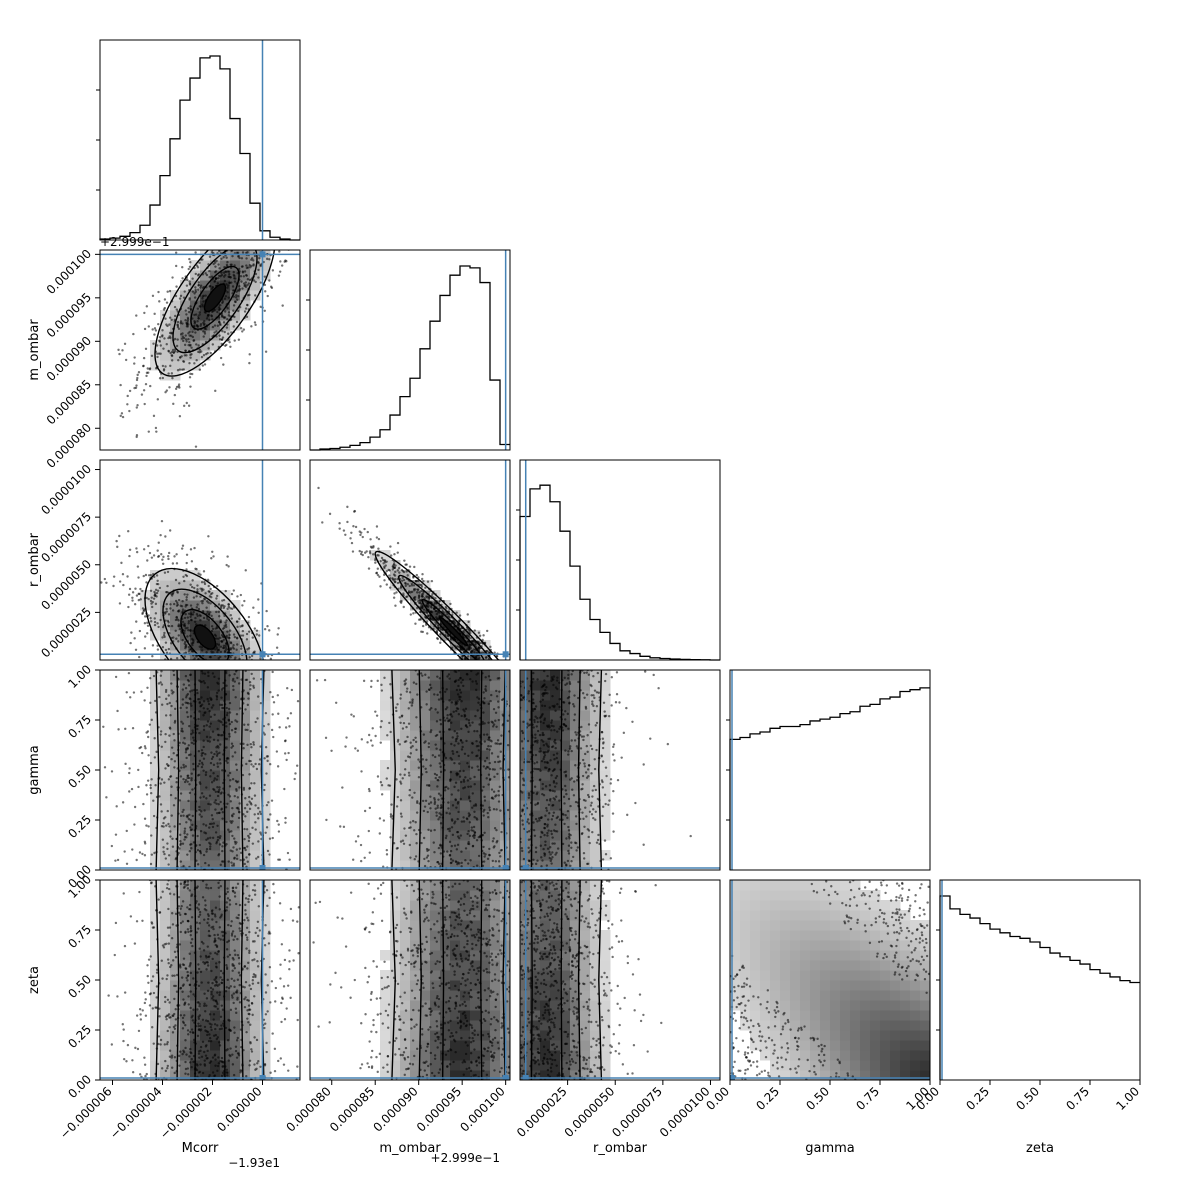 Image resolution: width=1180 pixels, height=1180 pixels. I want to click on contour-level, so click(205, 637).